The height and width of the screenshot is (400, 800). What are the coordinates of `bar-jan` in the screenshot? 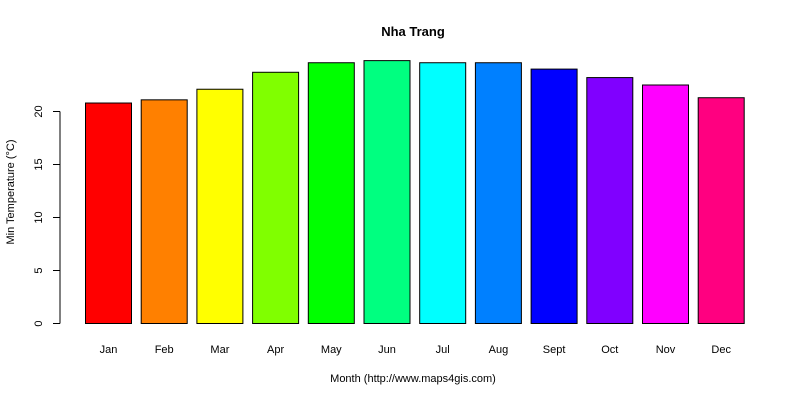 It's located at (108, 213).